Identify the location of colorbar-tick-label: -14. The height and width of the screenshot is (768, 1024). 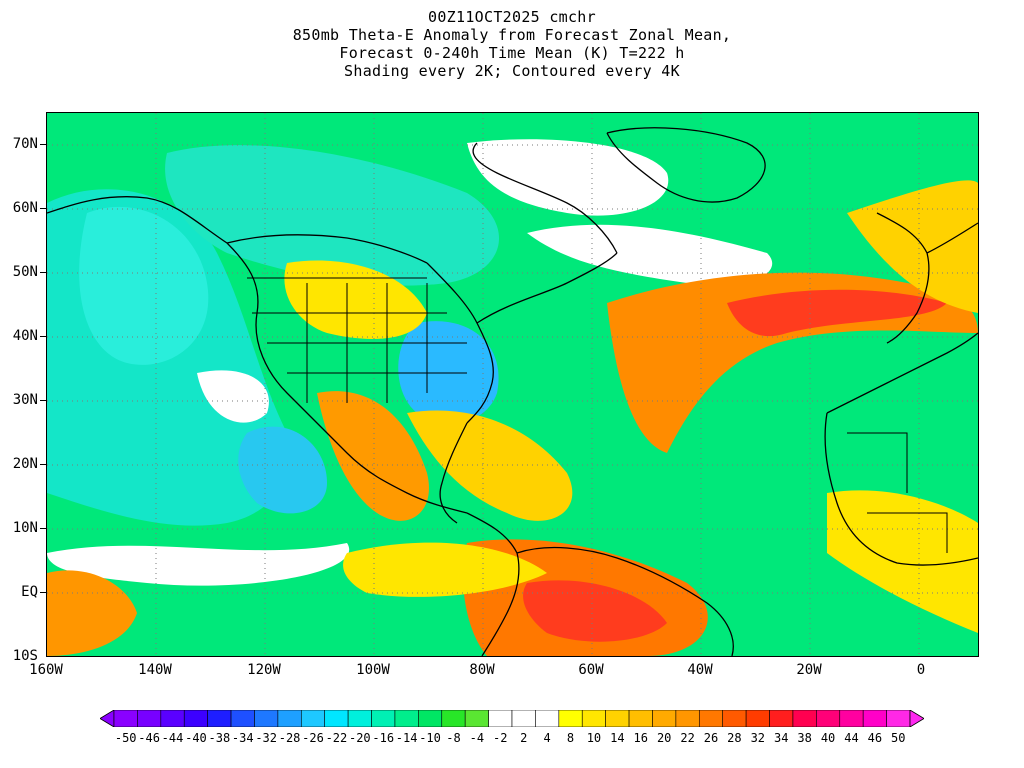
(406, 738).